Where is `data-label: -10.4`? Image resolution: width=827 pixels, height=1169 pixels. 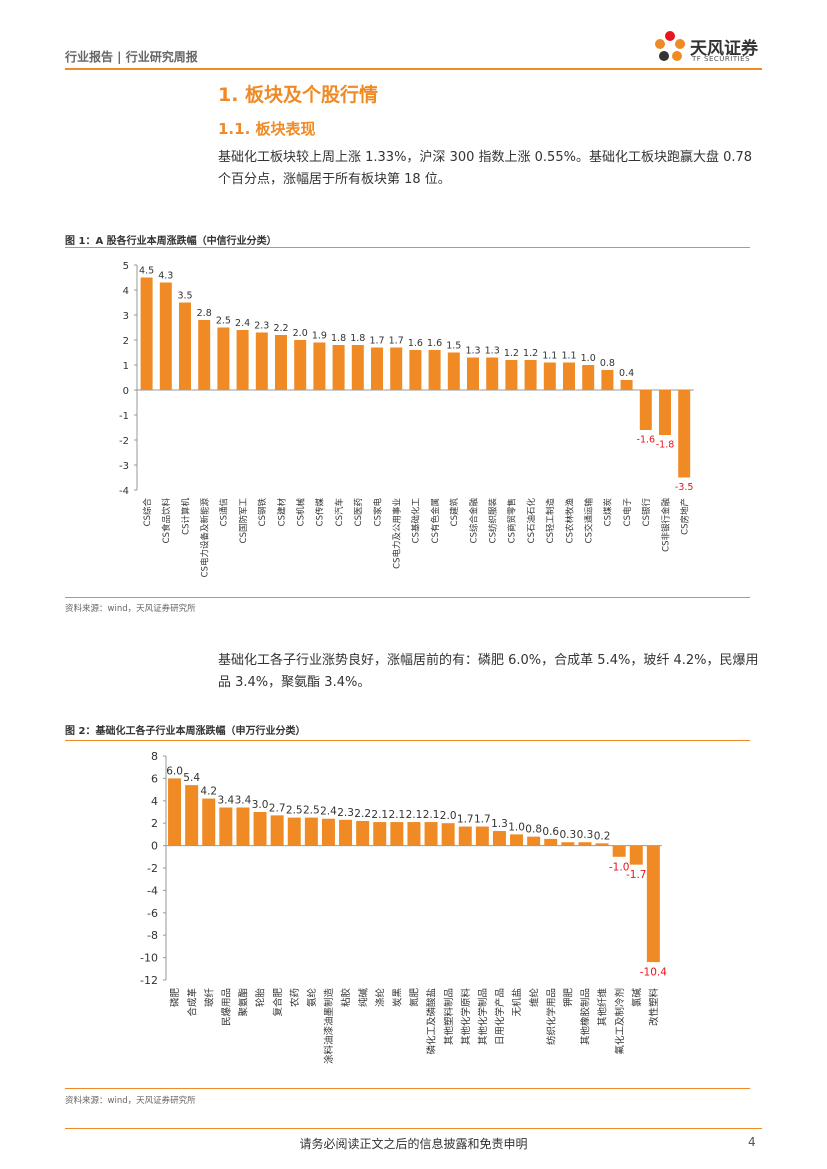
data-label: -10.4 is located at coordinates (653, 973).